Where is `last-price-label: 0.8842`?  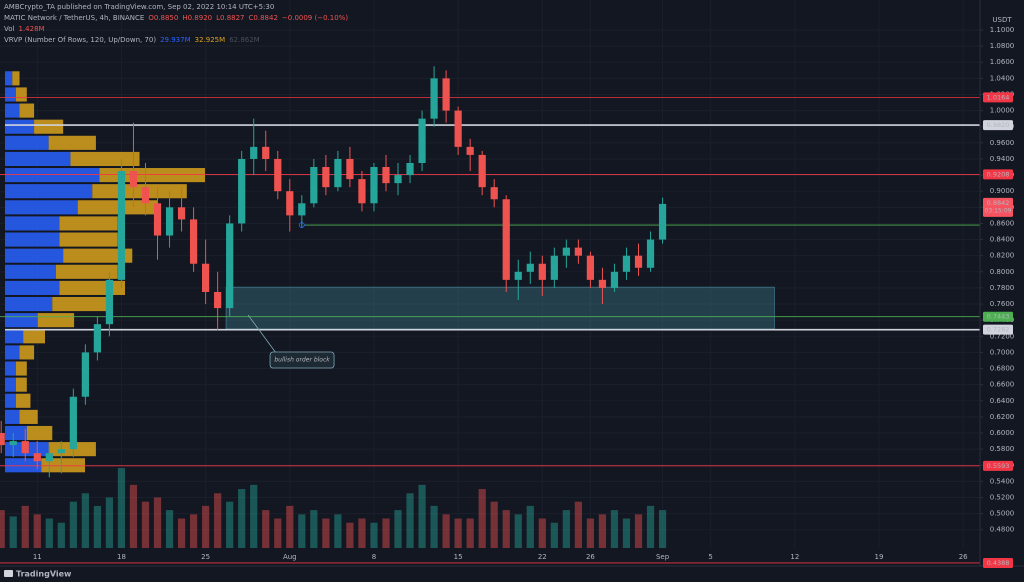
last-price-label: 0.8842 is located at coordinates (998, 203).